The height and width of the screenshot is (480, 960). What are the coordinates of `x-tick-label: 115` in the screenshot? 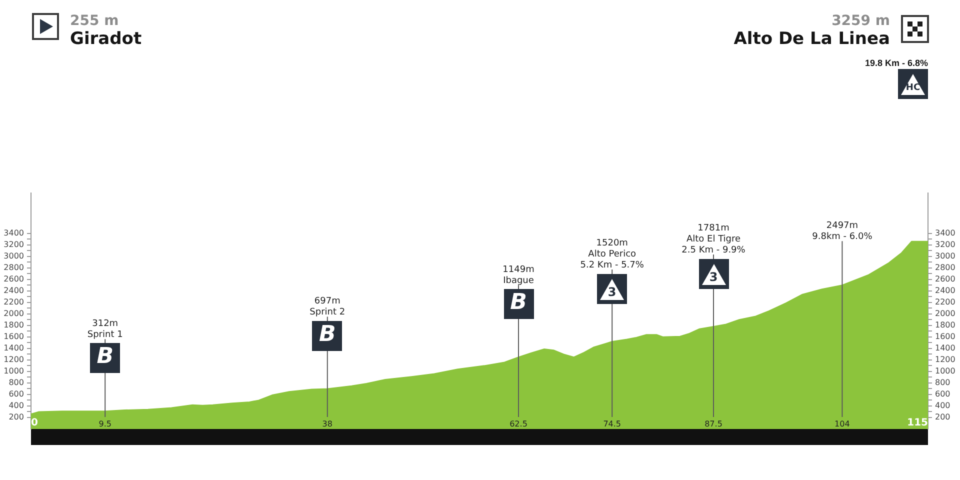 It's located at (917, 423).